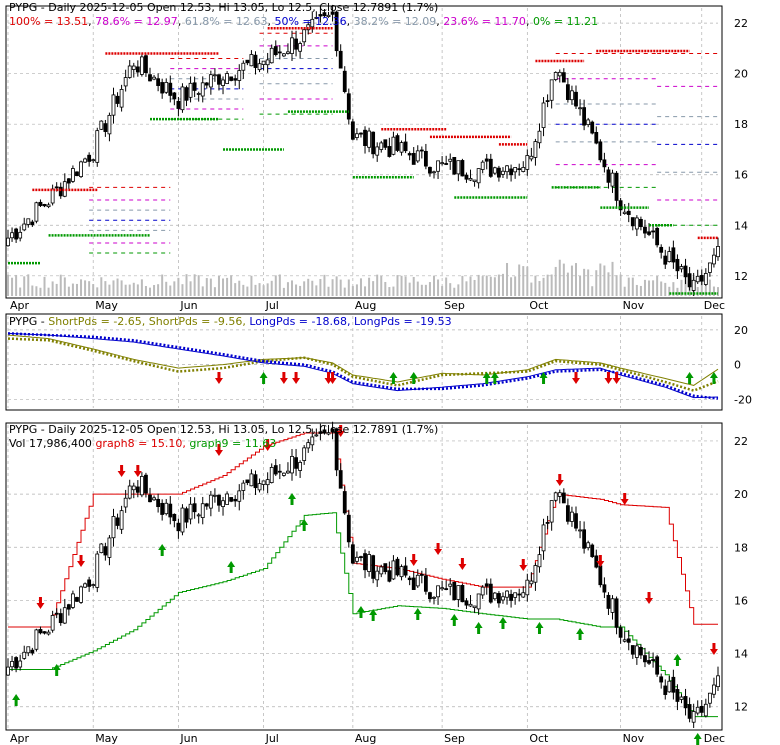 The height and width of the screenshot is (745, 780). Describe the element at coordinates (136, 21) in the screenshot. I see `fib-786-label: 78.6% = 12.97` at that location.